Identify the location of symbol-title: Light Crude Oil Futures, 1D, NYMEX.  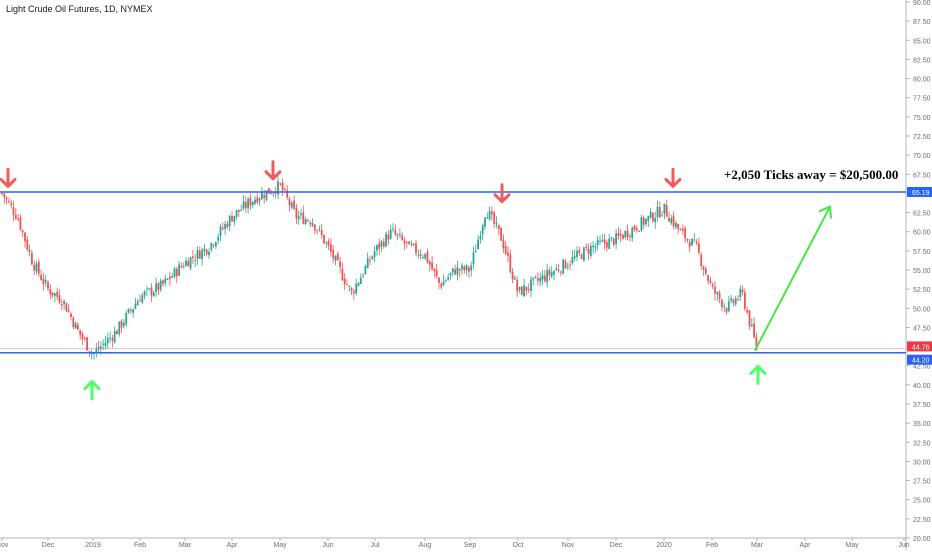
(79, 9).